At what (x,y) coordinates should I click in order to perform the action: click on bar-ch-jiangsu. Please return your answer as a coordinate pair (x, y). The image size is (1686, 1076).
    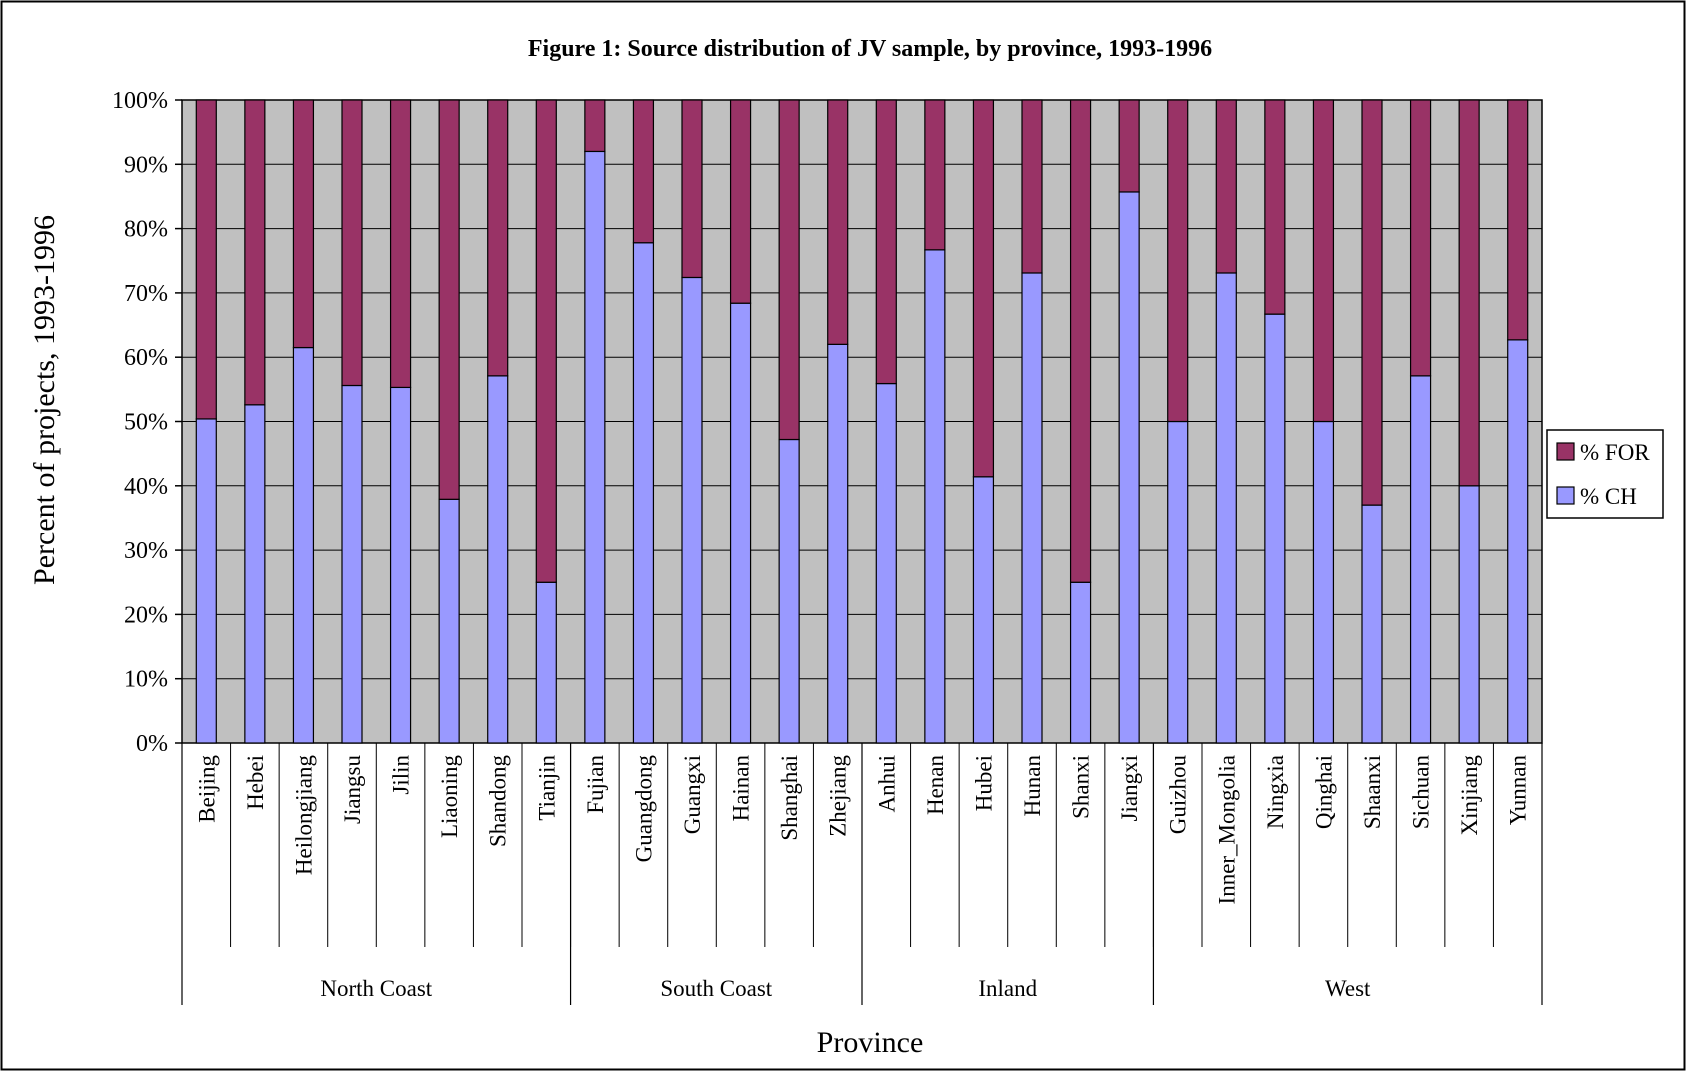
    Looking at the image, I should click on (352, 564).